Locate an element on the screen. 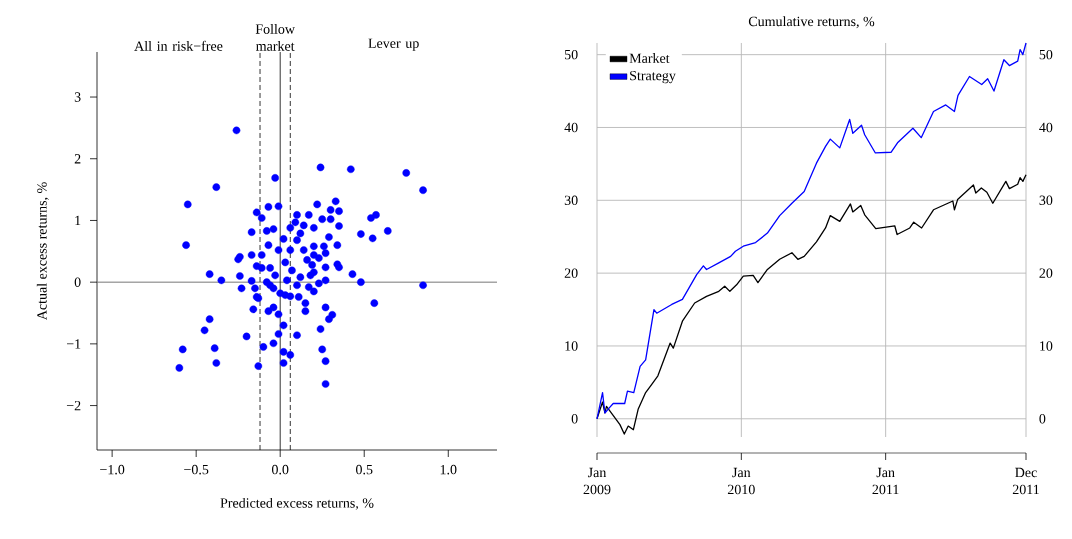 The width and height of the screenshot is (1072, 539). y2-tick-label: 30 is located at coordinates (1046, 200).